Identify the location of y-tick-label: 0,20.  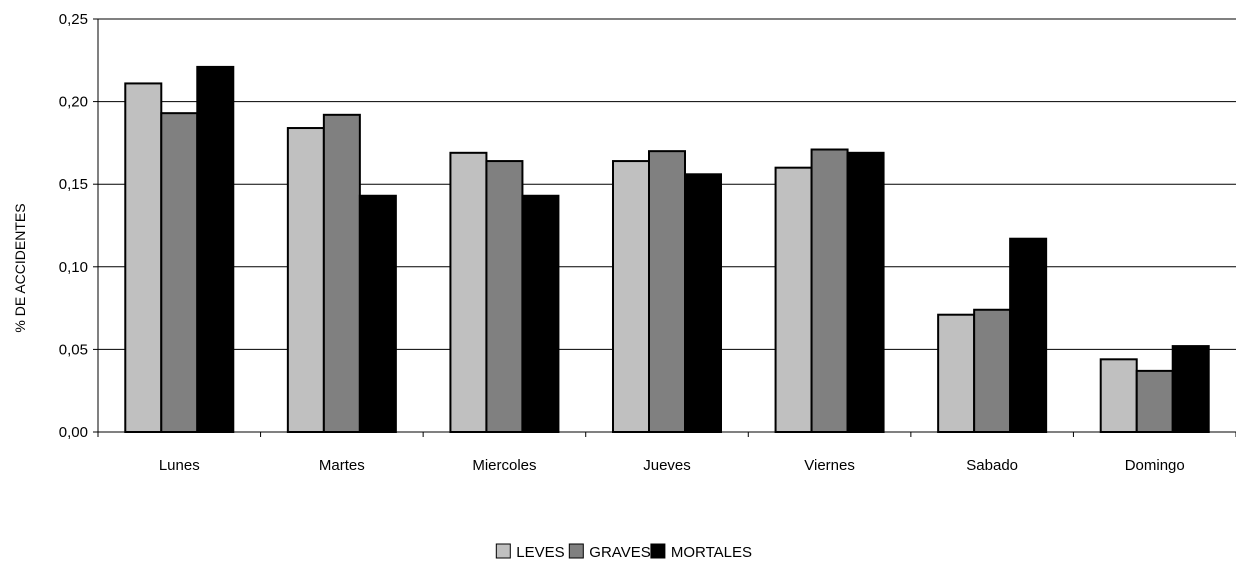
(73, 102).